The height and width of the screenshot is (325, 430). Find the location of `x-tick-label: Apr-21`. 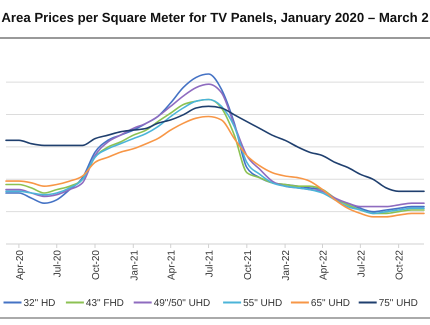

x-tick-label: Apr-21 is located at coordinates (172, 265).